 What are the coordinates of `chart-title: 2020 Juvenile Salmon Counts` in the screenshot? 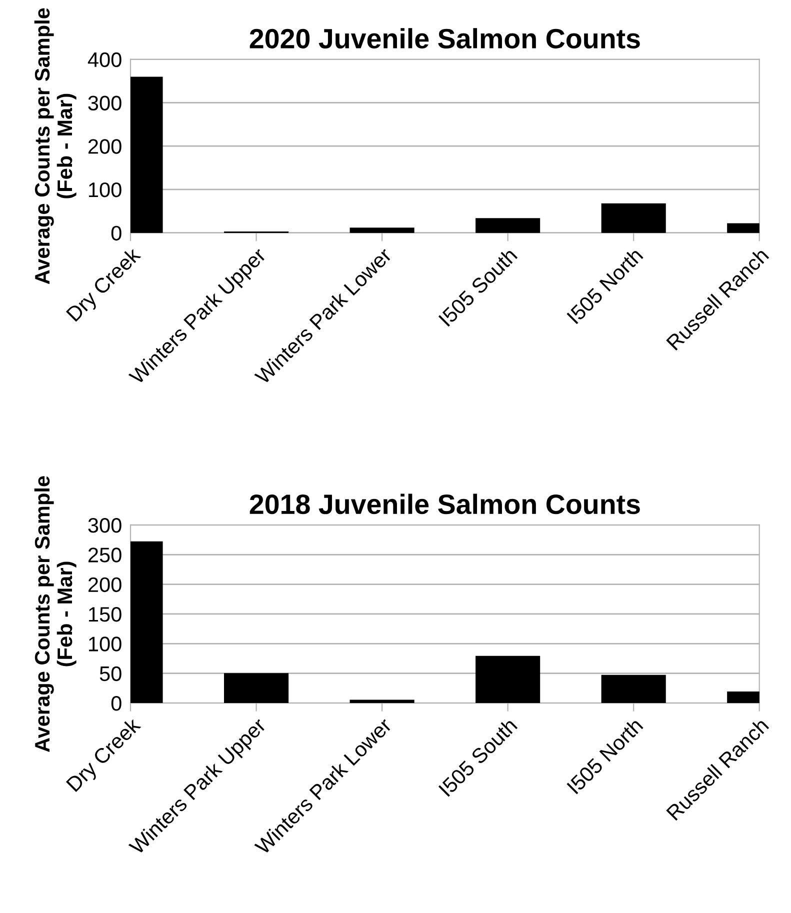 It's located at (445, 38).